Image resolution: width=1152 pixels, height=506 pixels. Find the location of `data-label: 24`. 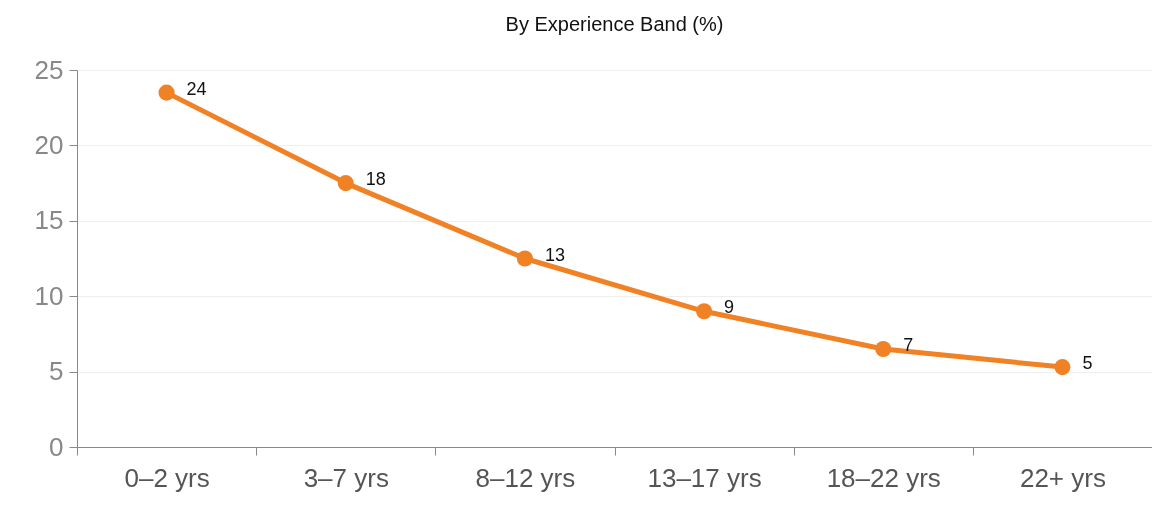

data-label: 24 is located at coordinates (196, 88).